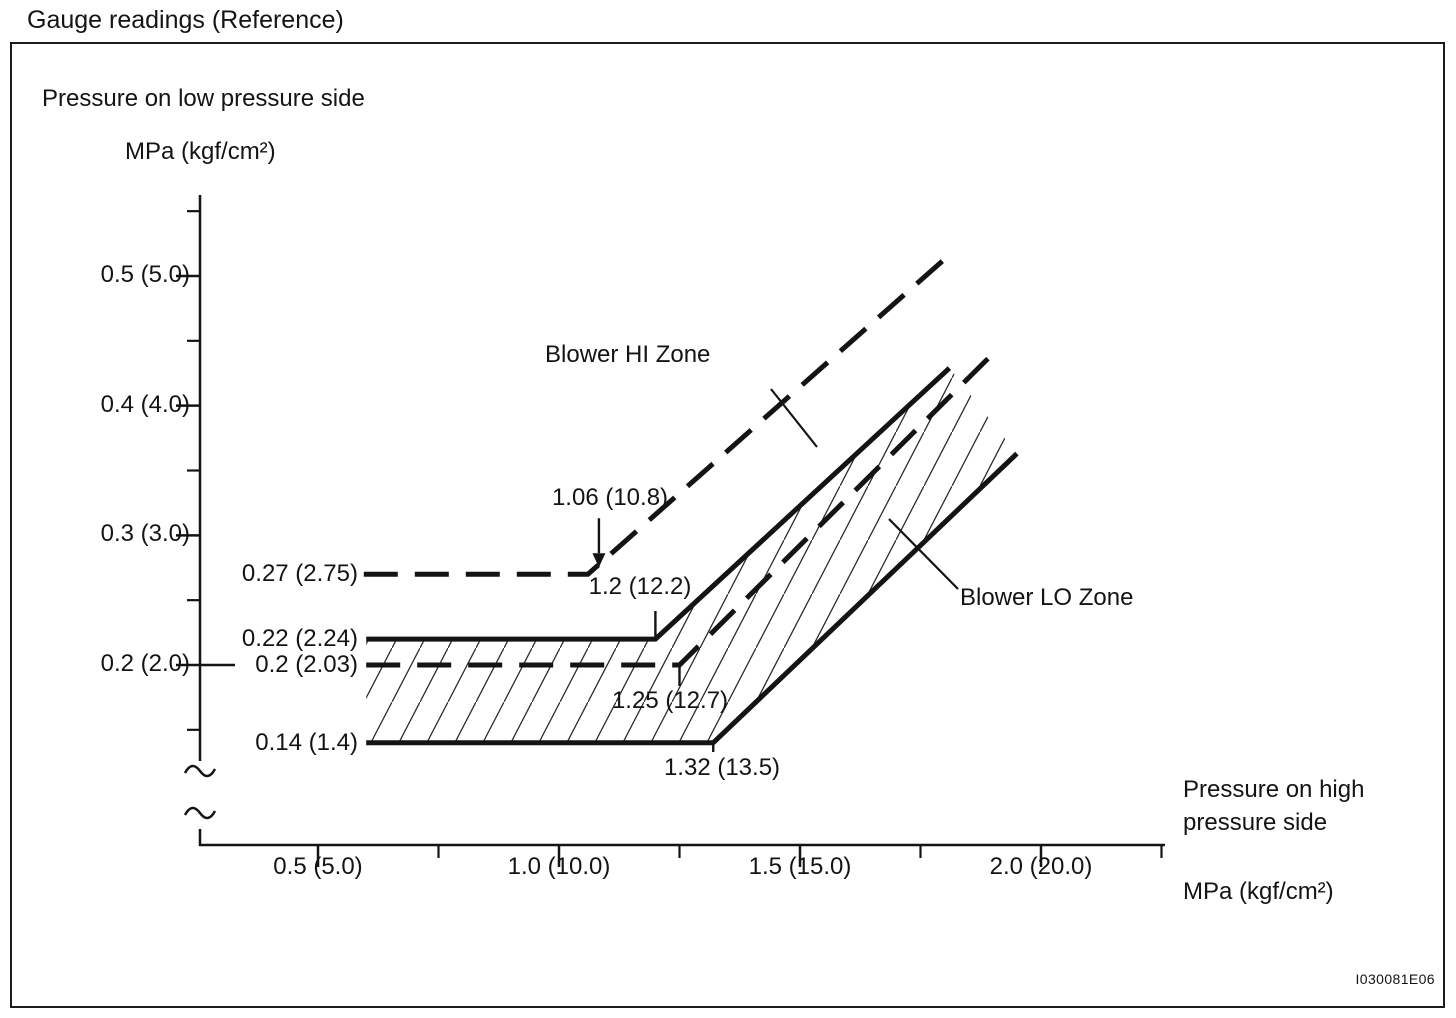  I want to click on x-tick-label: 1.5 (15.0), so click(800, 866).